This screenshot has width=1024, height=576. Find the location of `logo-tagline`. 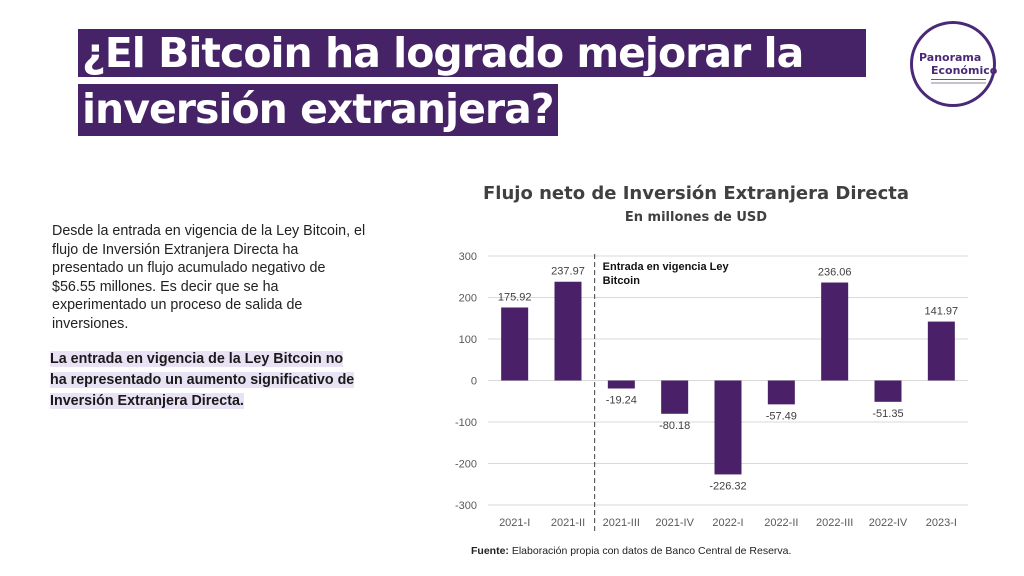

logo-tagline is located at coordinates (958, 83).